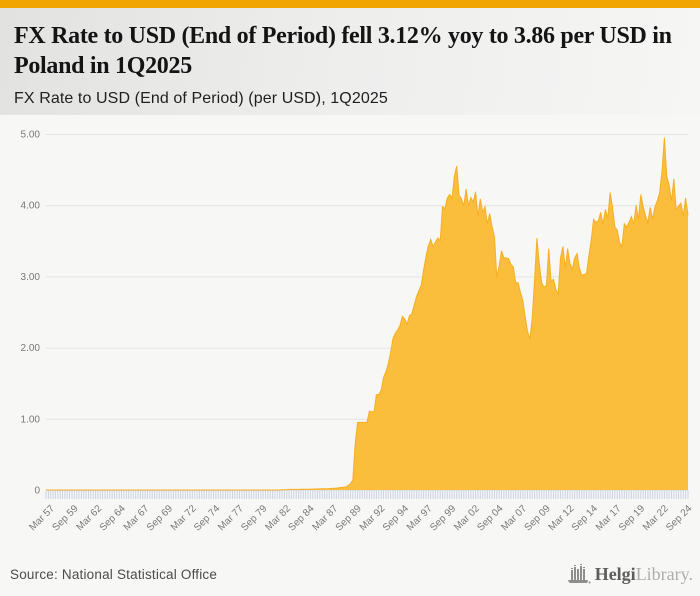  Describe the element at coordinates (113, 518) in the screenshot. I see `x-axis-tick-label: Sep 64` at that location.